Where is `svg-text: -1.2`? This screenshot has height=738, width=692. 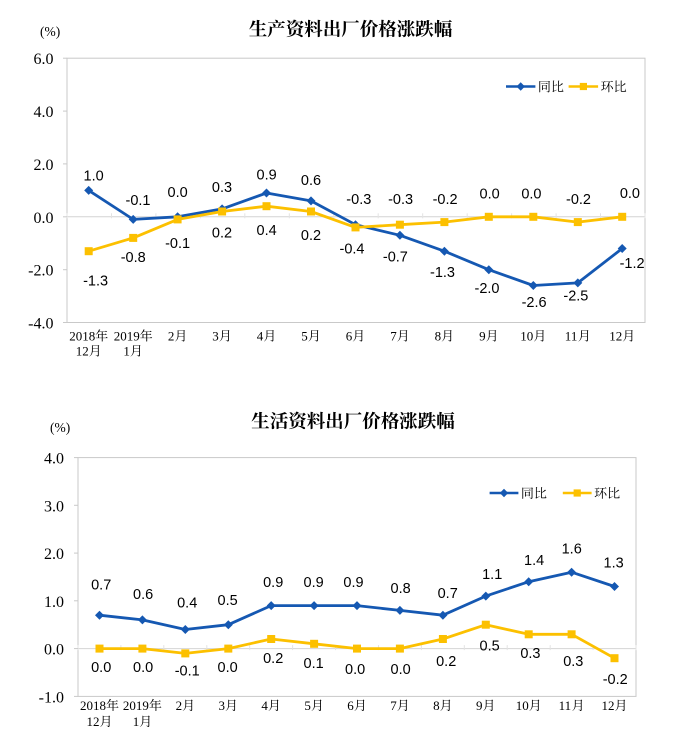 svg-text: -1.2 is located at coordinates (632, 264).